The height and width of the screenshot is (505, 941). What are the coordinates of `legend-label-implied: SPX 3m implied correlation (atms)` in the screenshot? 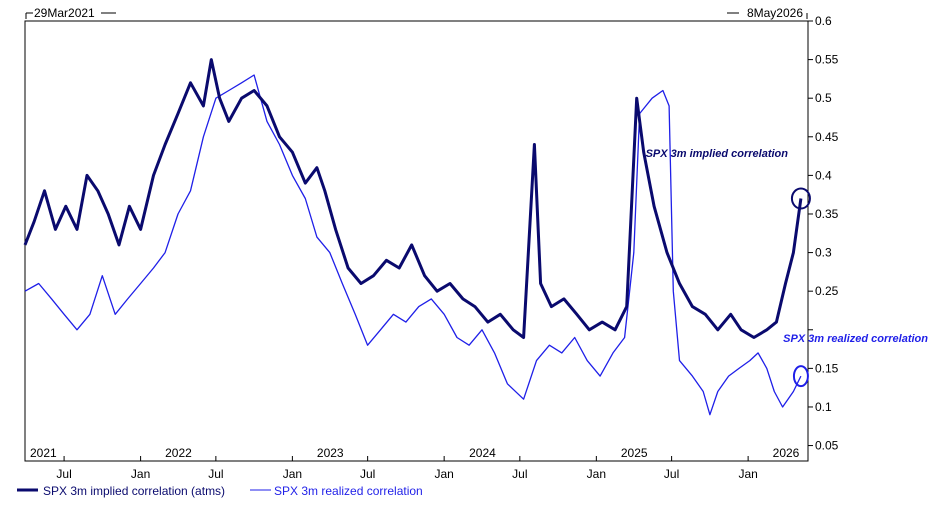 It's located at (134, 491).